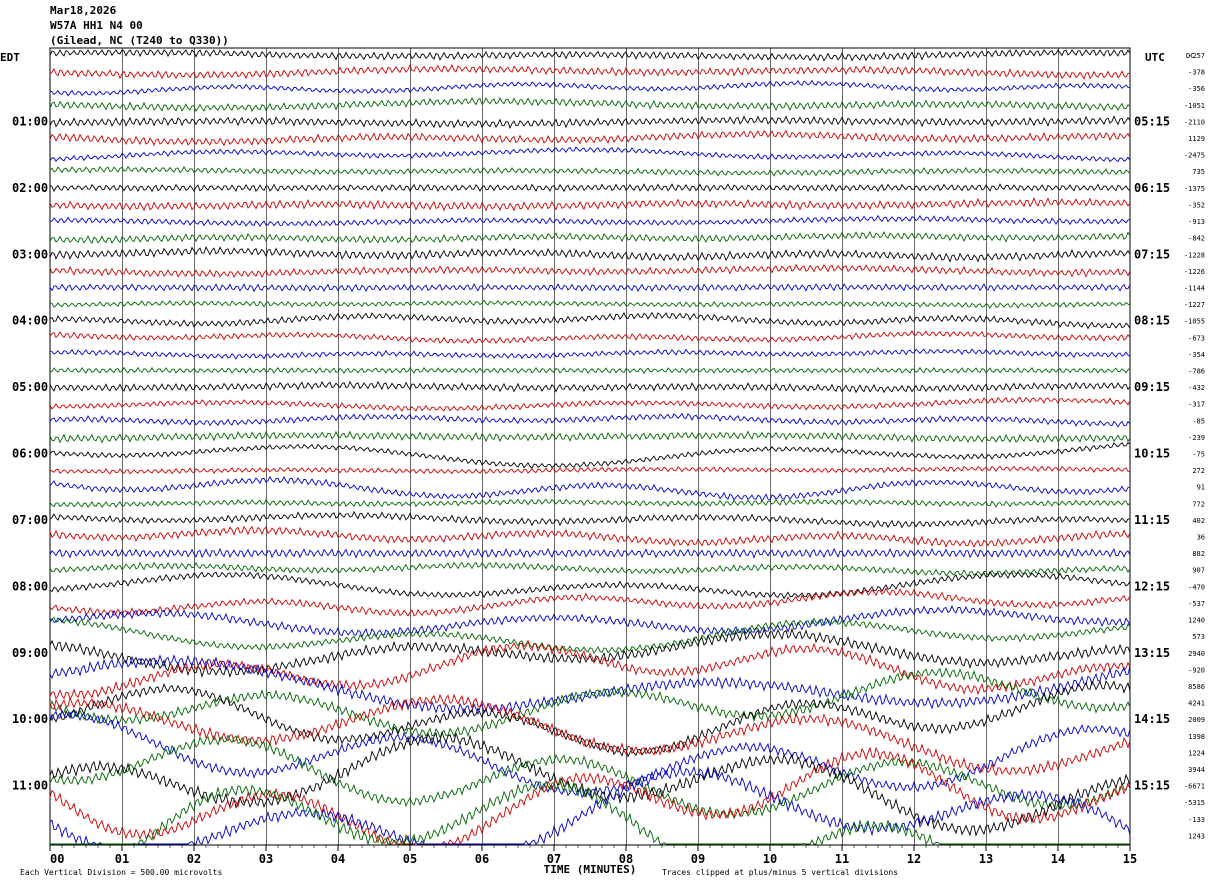 The image size is (1210, 886). Describe the element at coordinates (1152, 454) in the screenshot. I see `utc-time-label: 10:15` at that location.